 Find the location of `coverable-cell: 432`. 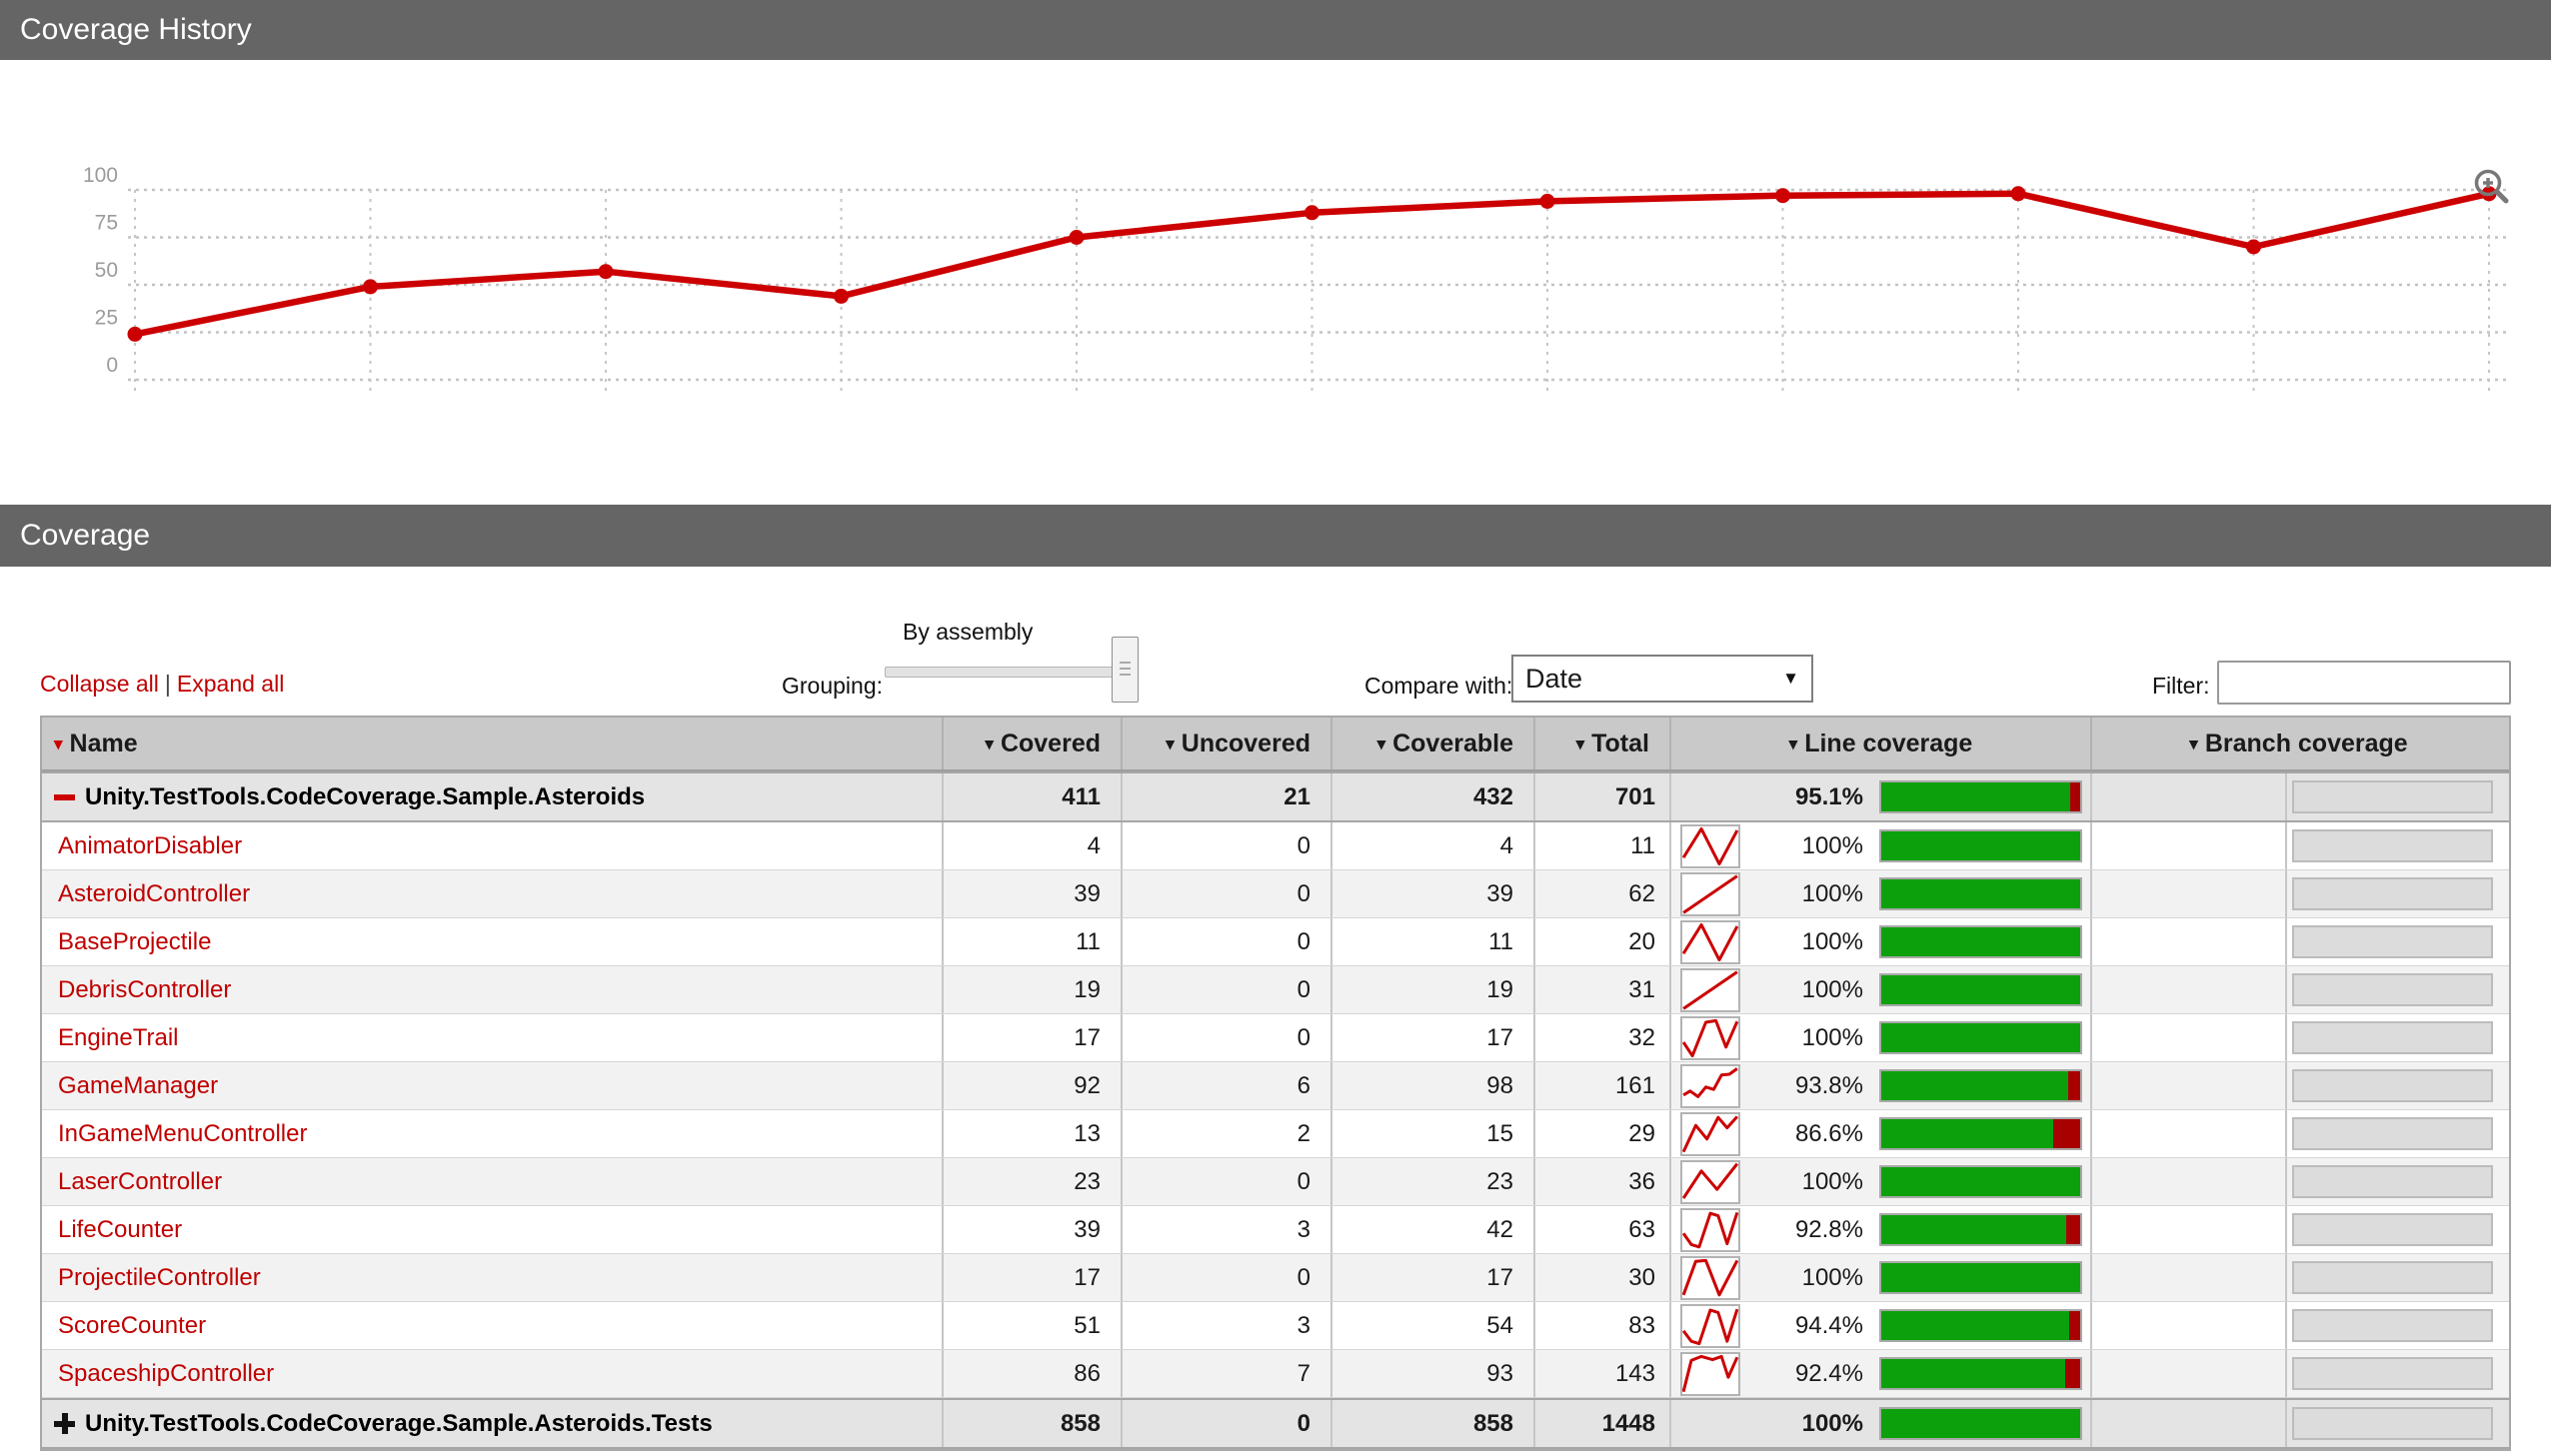

coverable-cell: 432 is located at coordinates (1434, 796).